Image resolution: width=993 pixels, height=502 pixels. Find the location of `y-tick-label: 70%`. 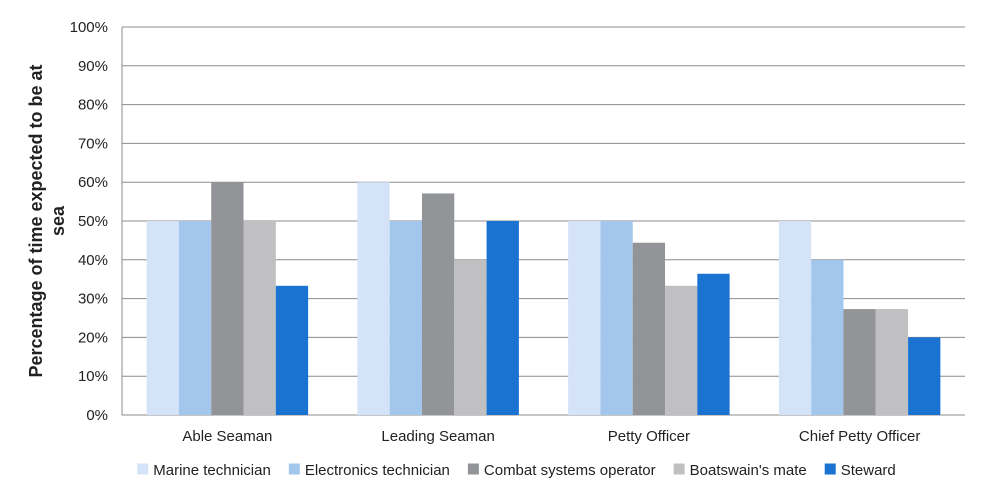

y-tick-label: 70% is located at coordinates (93, 143).